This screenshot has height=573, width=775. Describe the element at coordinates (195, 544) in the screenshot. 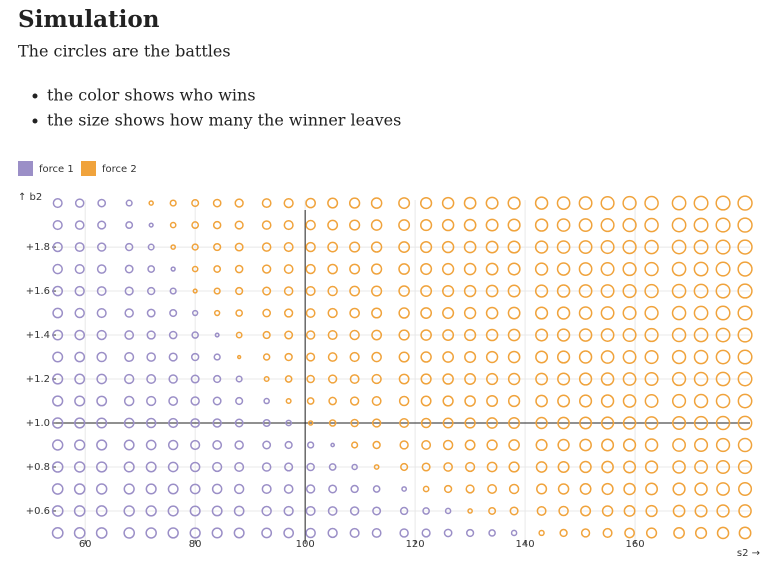

I see `x-tick-label: 80` at that location.